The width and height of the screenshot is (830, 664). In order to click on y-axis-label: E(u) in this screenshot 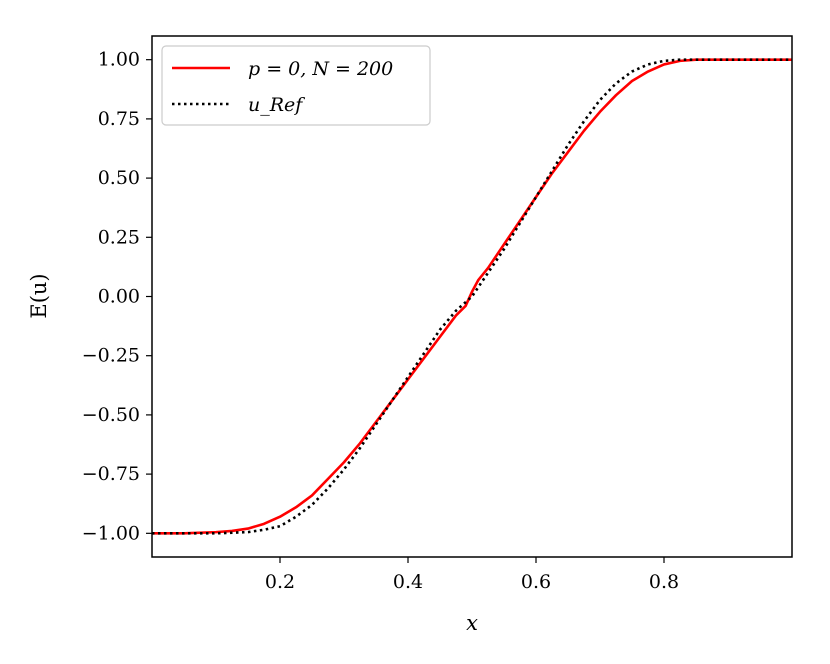, I will do `click(39, 295)`.